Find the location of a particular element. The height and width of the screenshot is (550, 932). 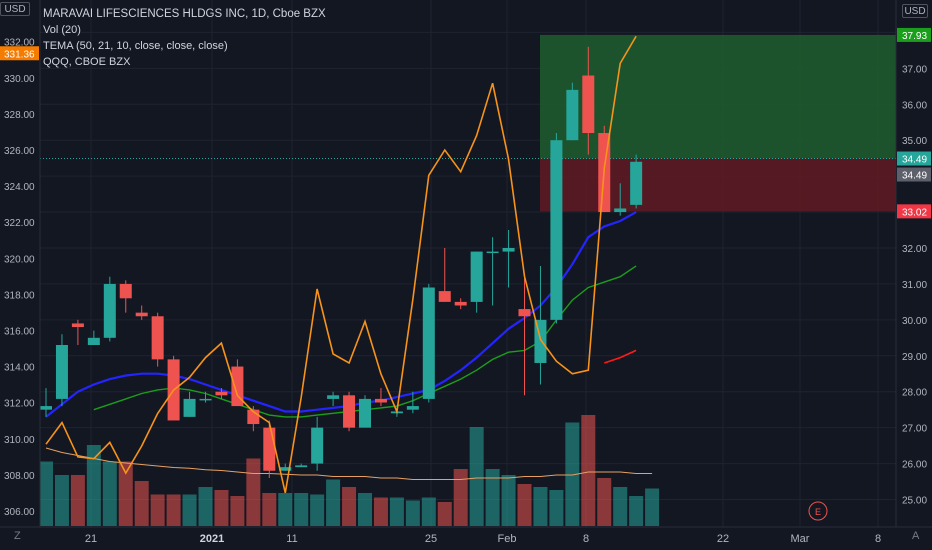

time-axis-tick-label: 11 is located at coordinates (291, 539).